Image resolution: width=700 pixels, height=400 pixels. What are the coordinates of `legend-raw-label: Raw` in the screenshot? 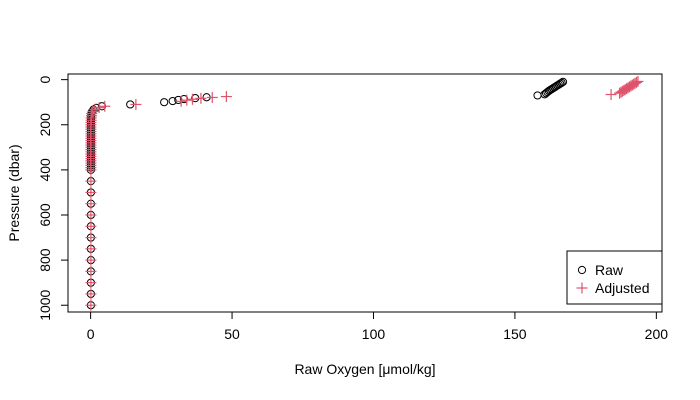 It's located at (609, 270).